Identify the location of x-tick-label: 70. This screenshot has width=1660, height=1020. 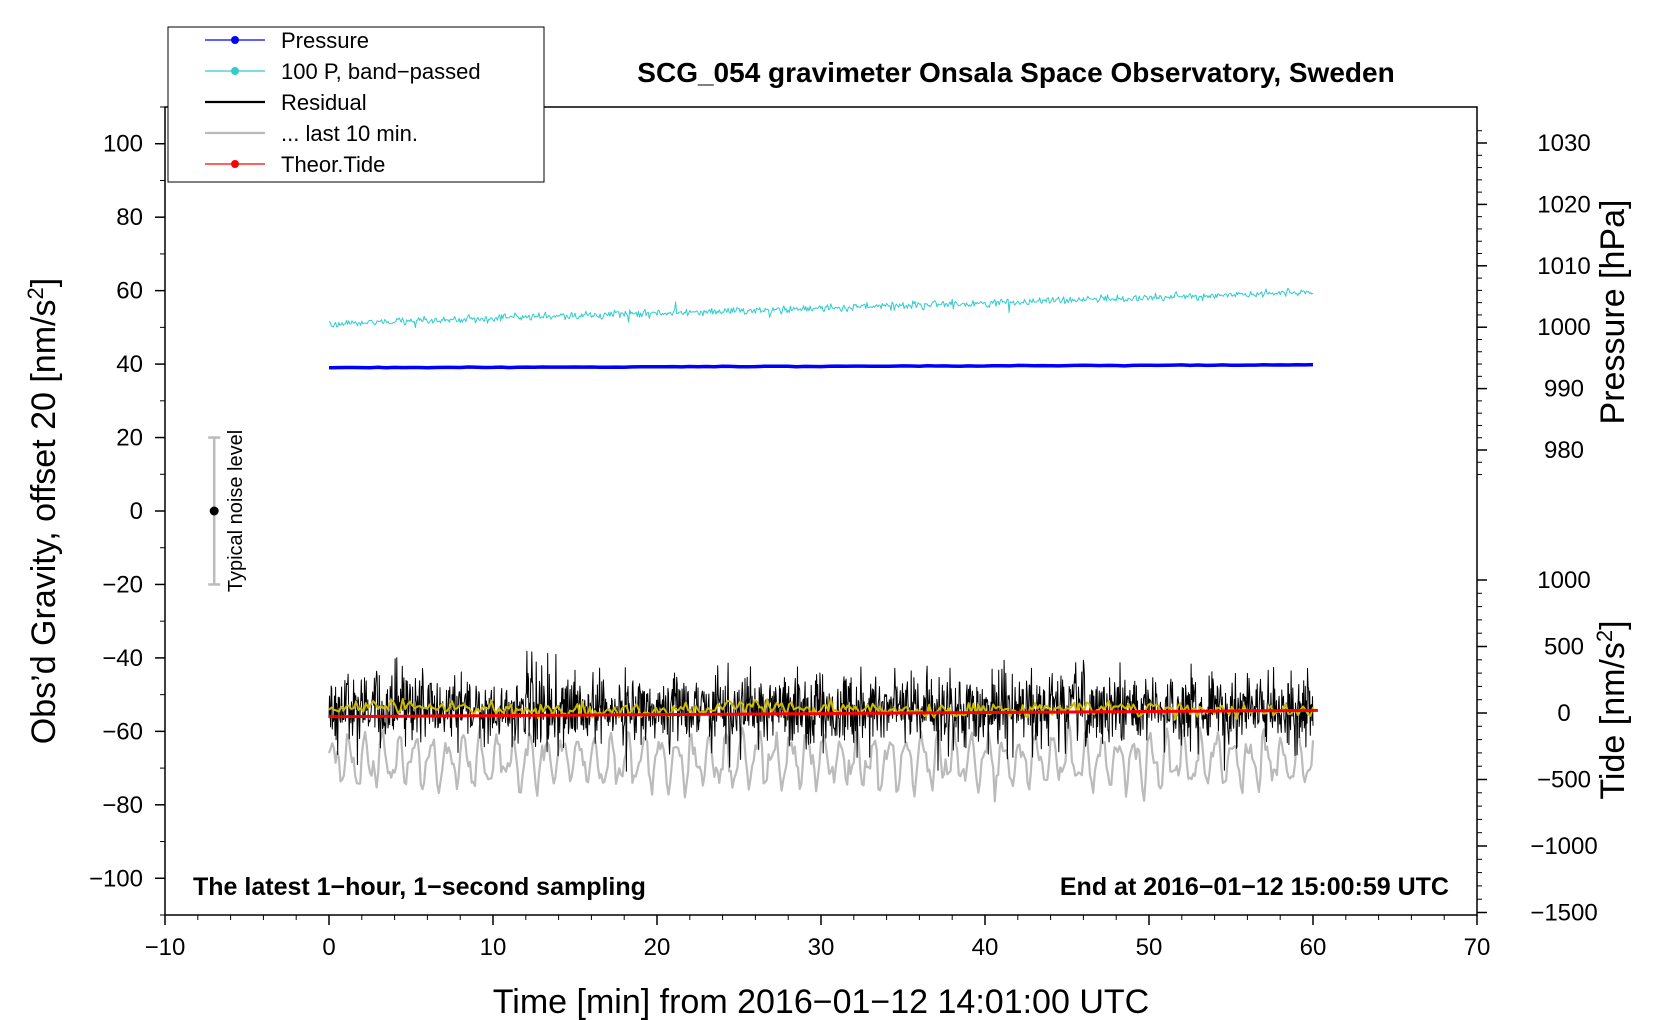
(1477, 947).